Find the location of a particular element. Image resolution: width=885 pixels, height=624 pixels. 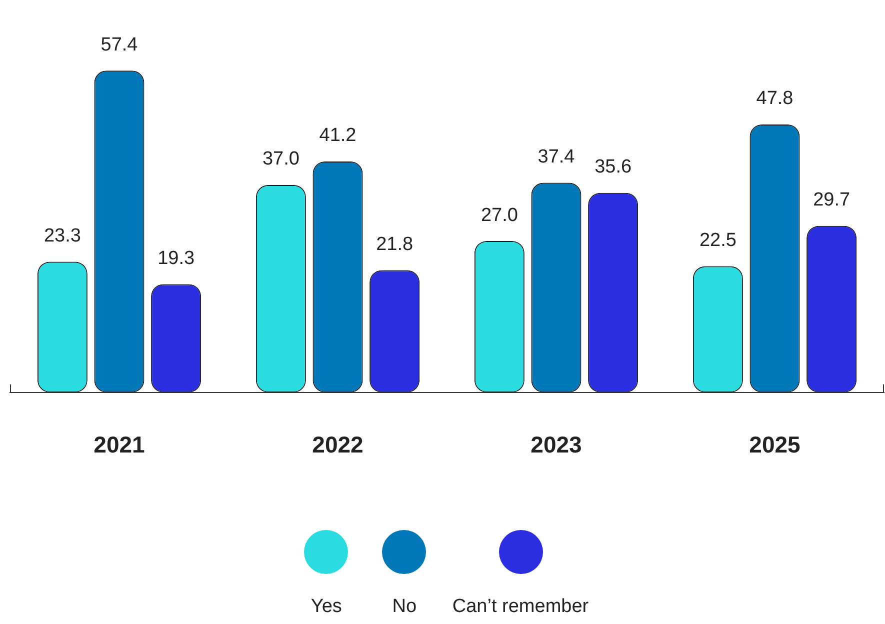

data-label: 27.0 is located at coordinates (499, 215).